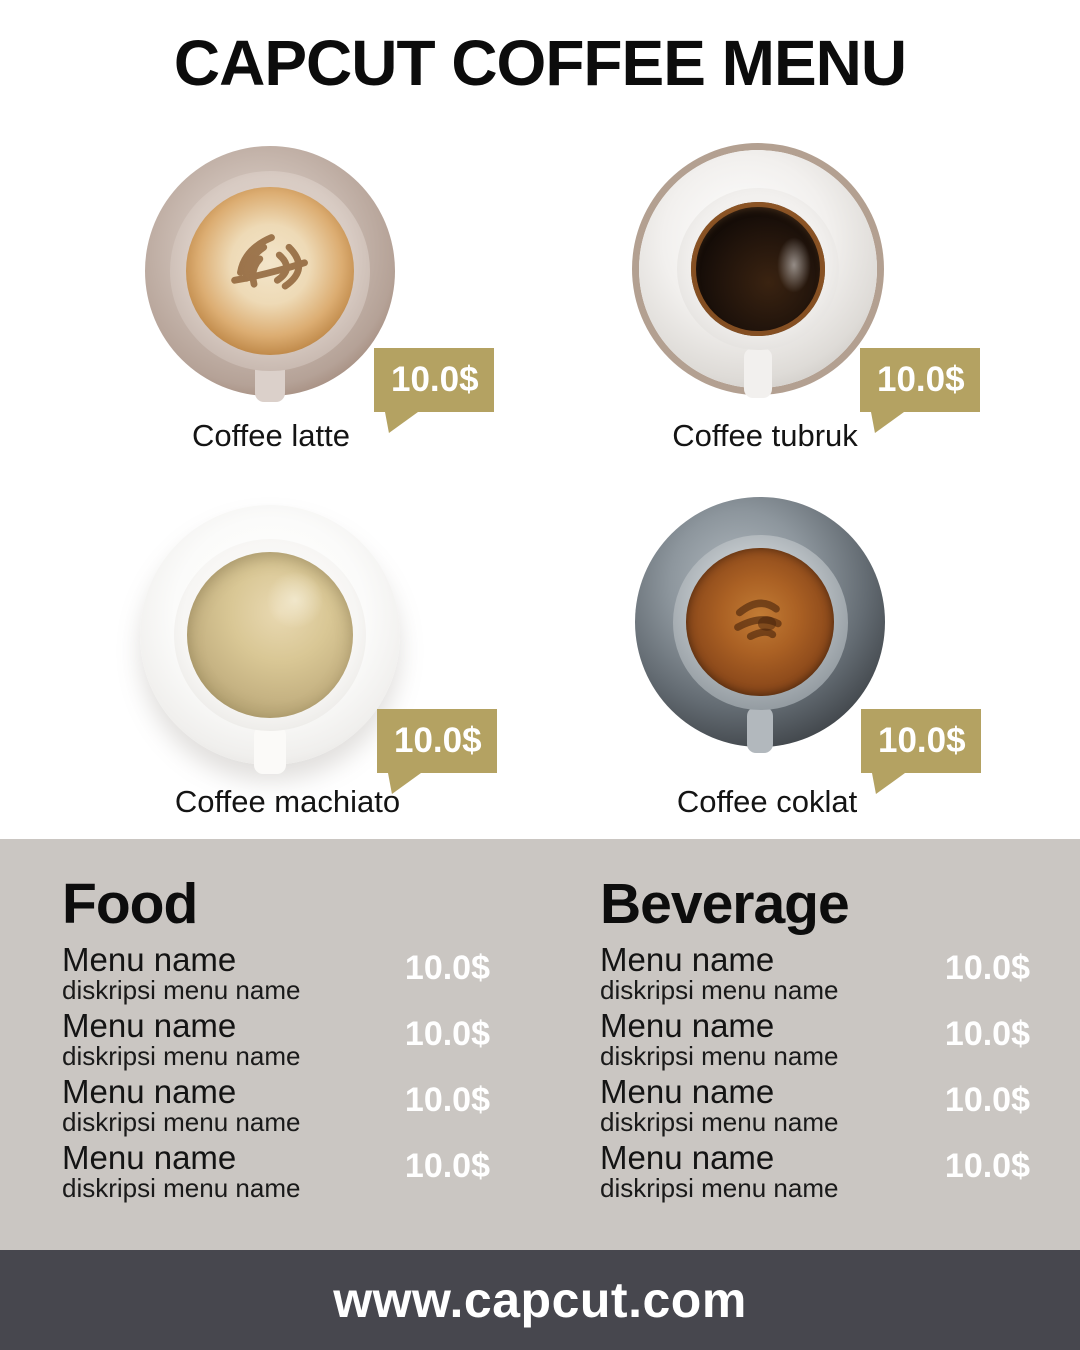  I want to click on coffee-card-machiato: 10.0$ Coffee machiato, so click(317, 662).